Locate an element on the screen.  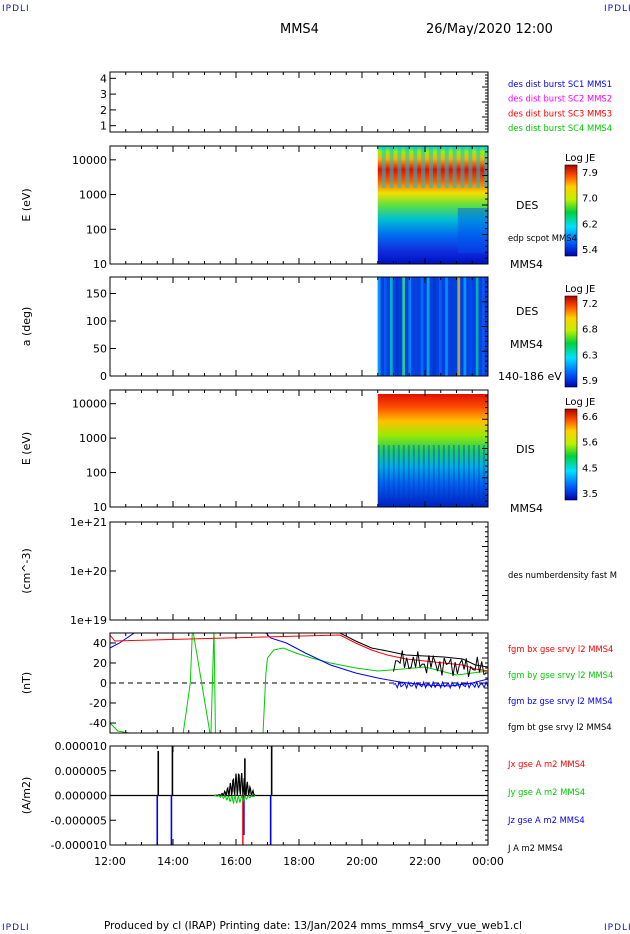
availability-legend-entry: des dist burst SC3 MMS3 is located at coordinates (560, 113).